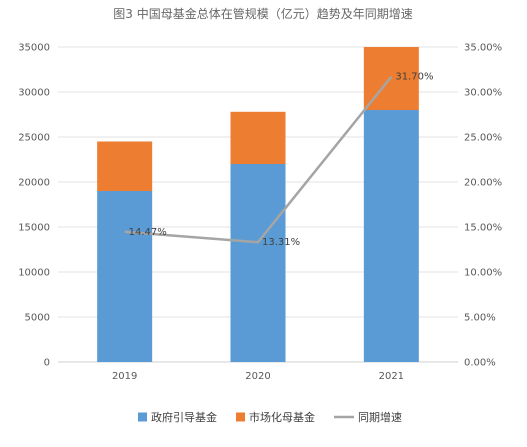  What do you see at coordinates (480, 318) in the screenshot?
I see `right-tick-label: 5.00%` at bounding box center [480, 318].